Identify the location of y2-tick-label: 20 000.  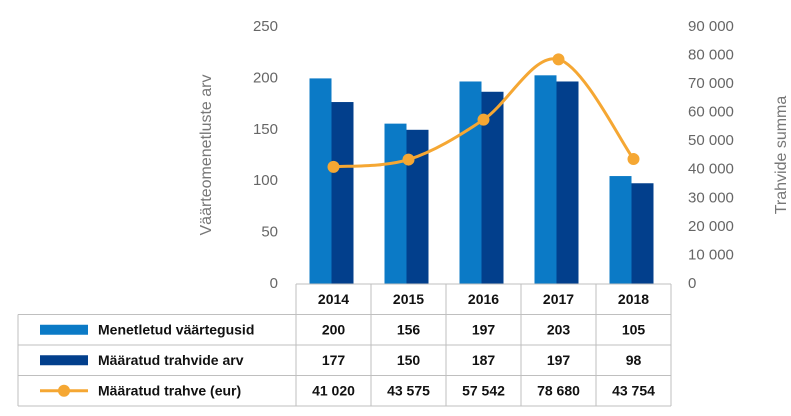
(711, 226).